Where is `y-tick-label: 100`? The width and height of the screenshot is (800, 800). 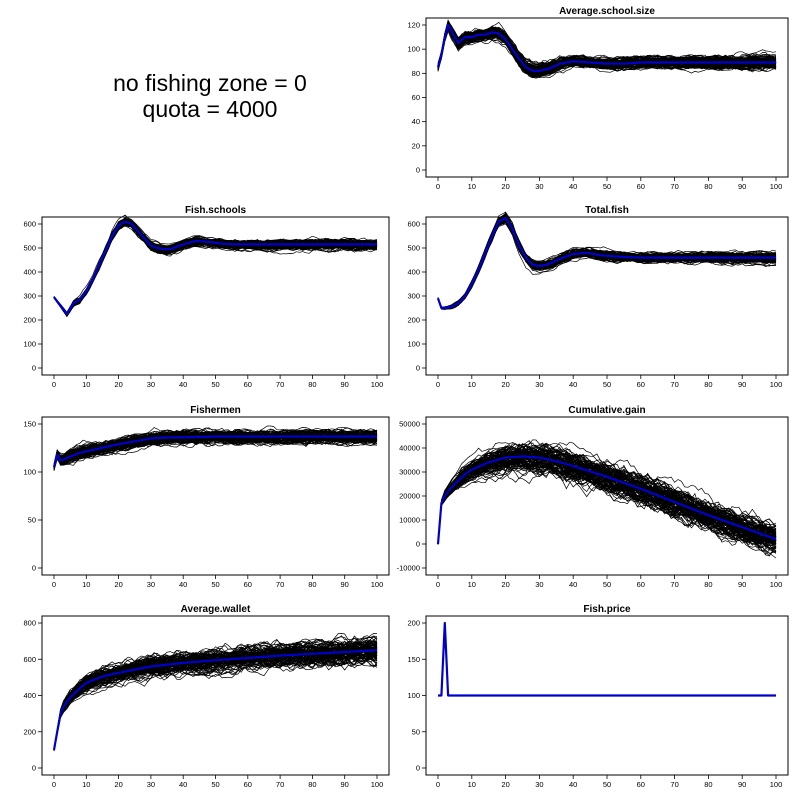 y-tick-label: 100 is located at coordinates (29, 472).